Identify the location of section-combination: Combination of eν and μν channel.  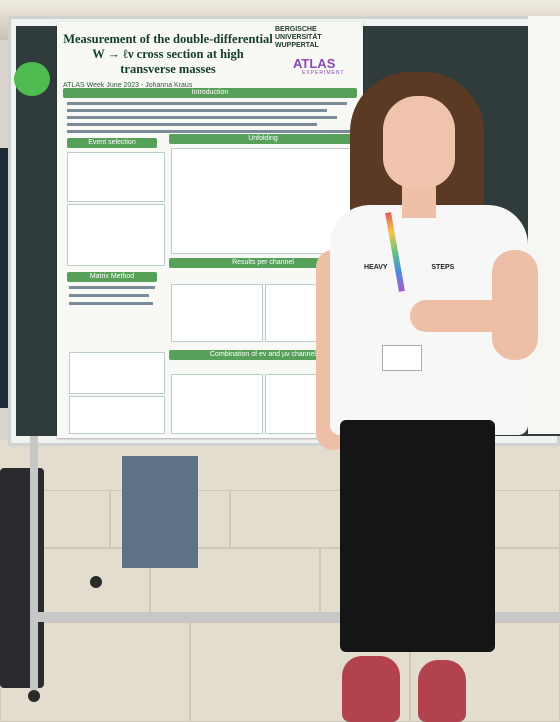
(263, 355).